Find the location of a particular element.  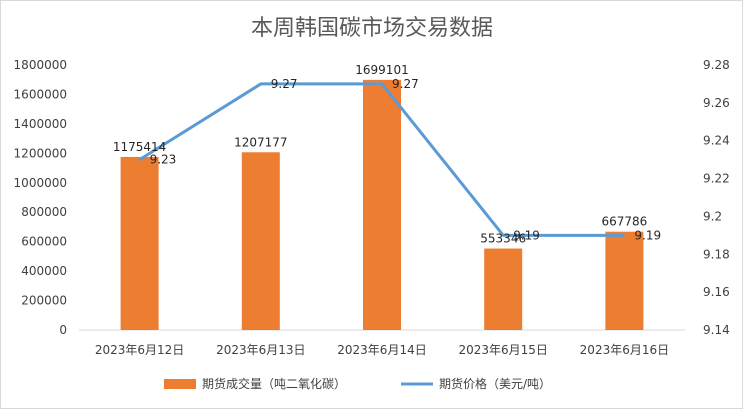

legend-bar-label: 期货成交量（吨二氧化碳） is located at coordinates (274, 383).